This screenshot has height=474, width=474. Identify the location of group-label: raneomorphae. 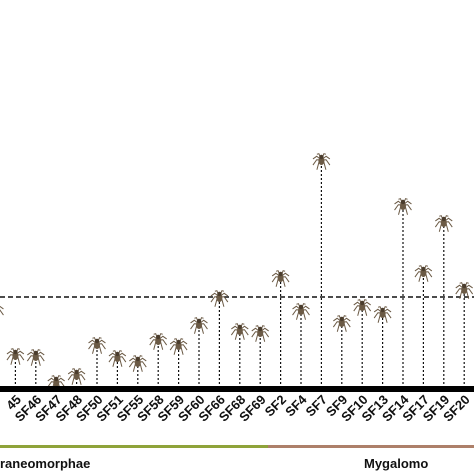
(45, 463).